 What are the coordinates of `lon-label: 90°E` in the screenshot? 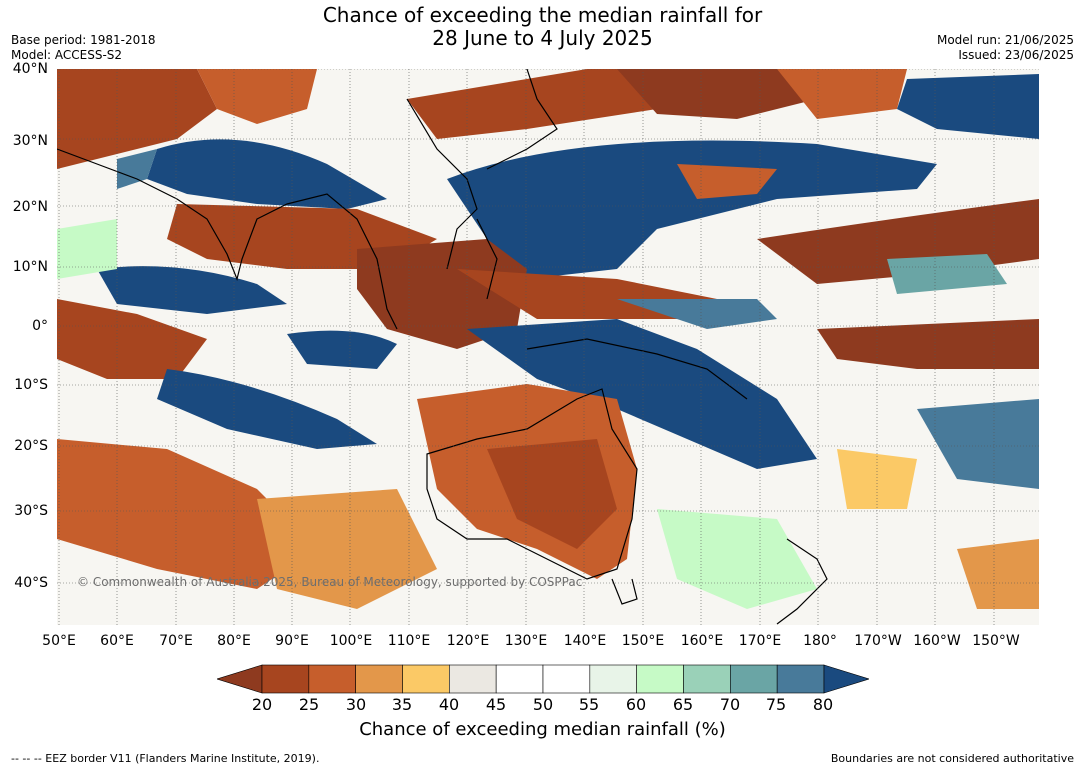 It's located at (292, 641).